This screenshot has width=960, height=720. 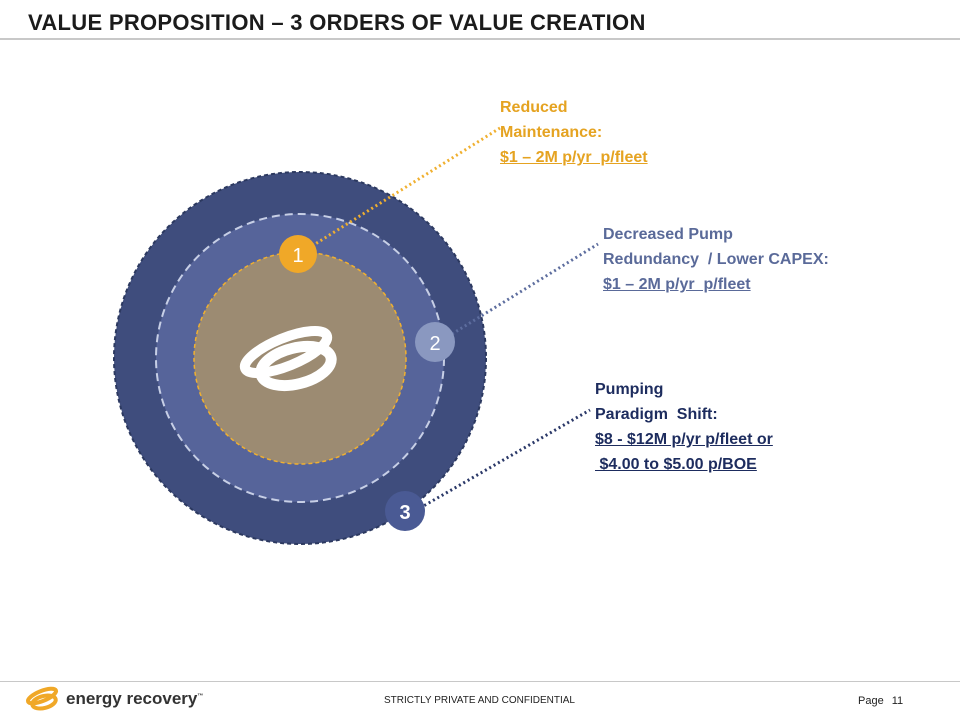 I want to click on label-1-value: $1 – 2M p/yr p/fleet, so click(x=574, y=157).